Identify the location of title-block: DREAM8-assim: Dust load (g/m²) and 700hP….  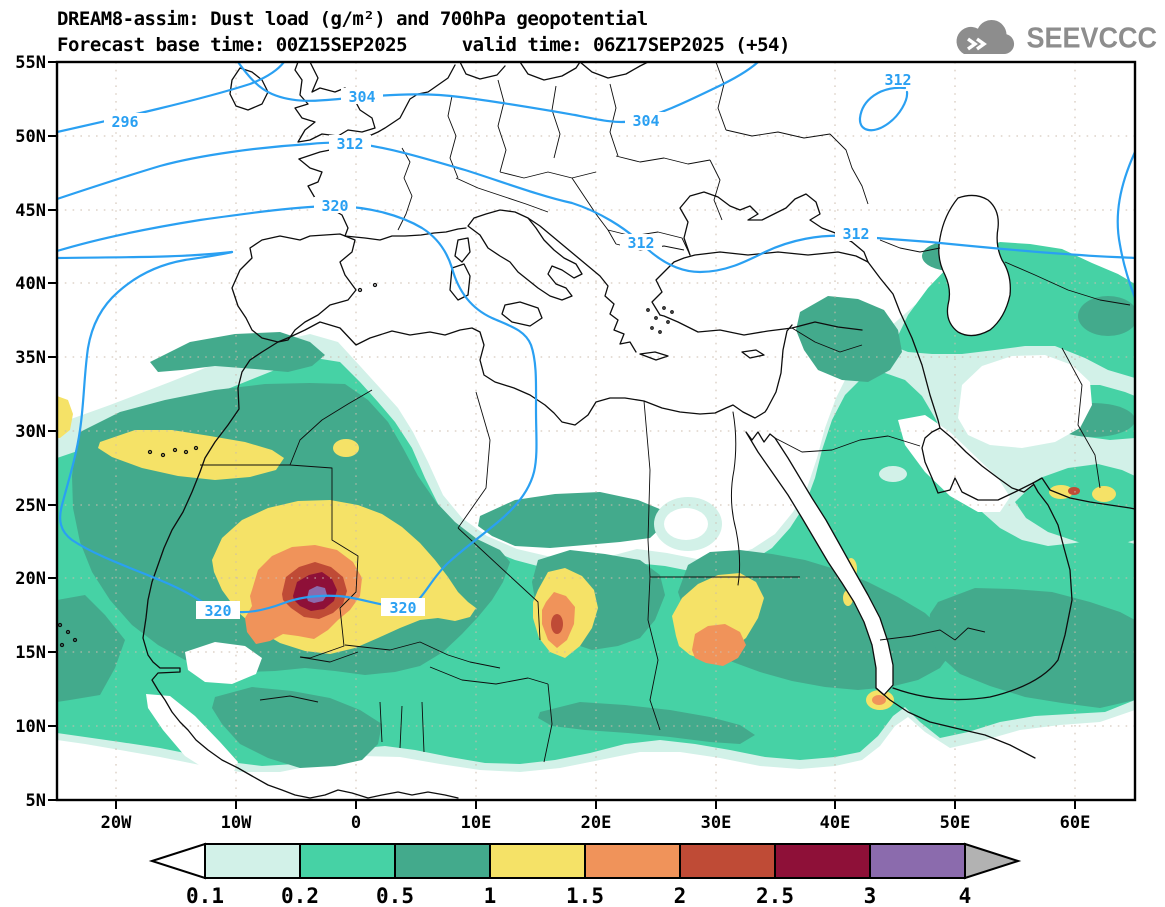
(423, 32).